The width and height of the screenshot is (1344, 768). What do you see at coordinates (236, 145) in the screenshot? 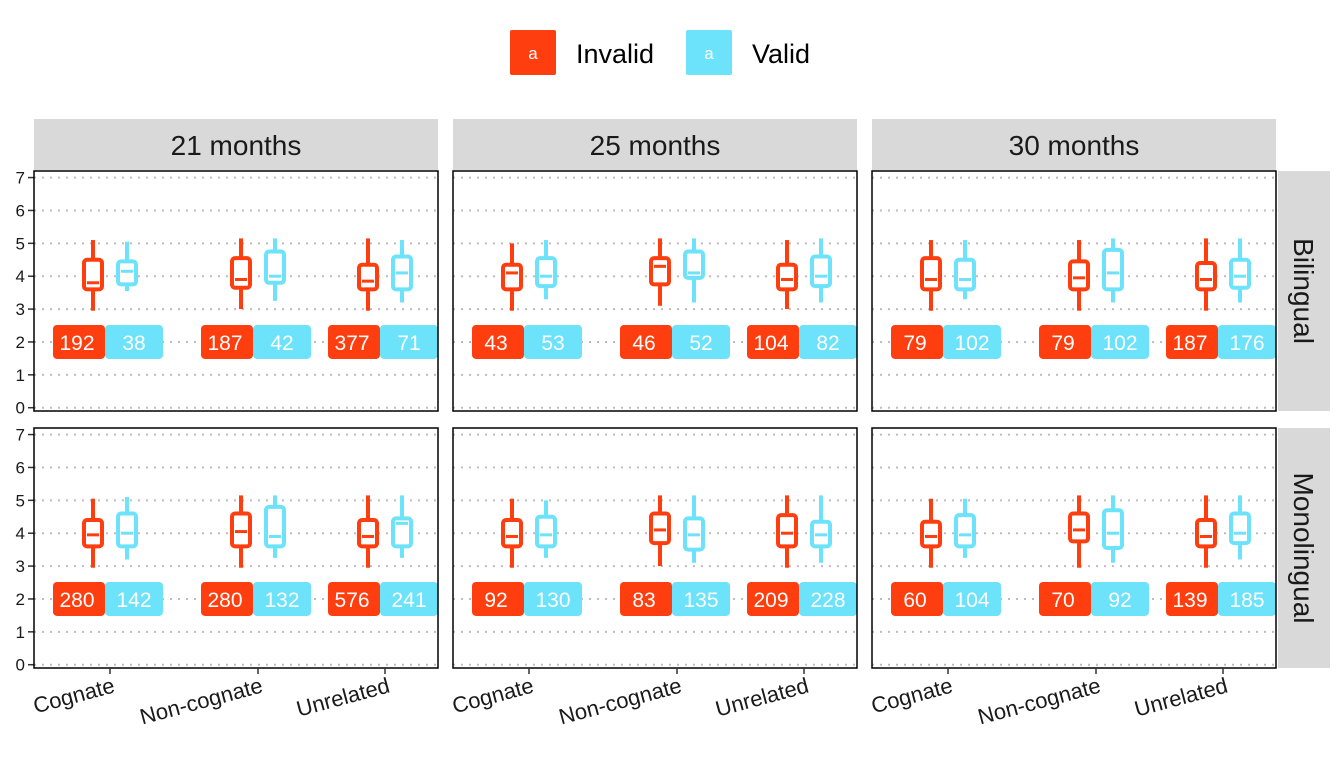
I see `col-strip-label: 21 months` at bounding box center [236, 145].